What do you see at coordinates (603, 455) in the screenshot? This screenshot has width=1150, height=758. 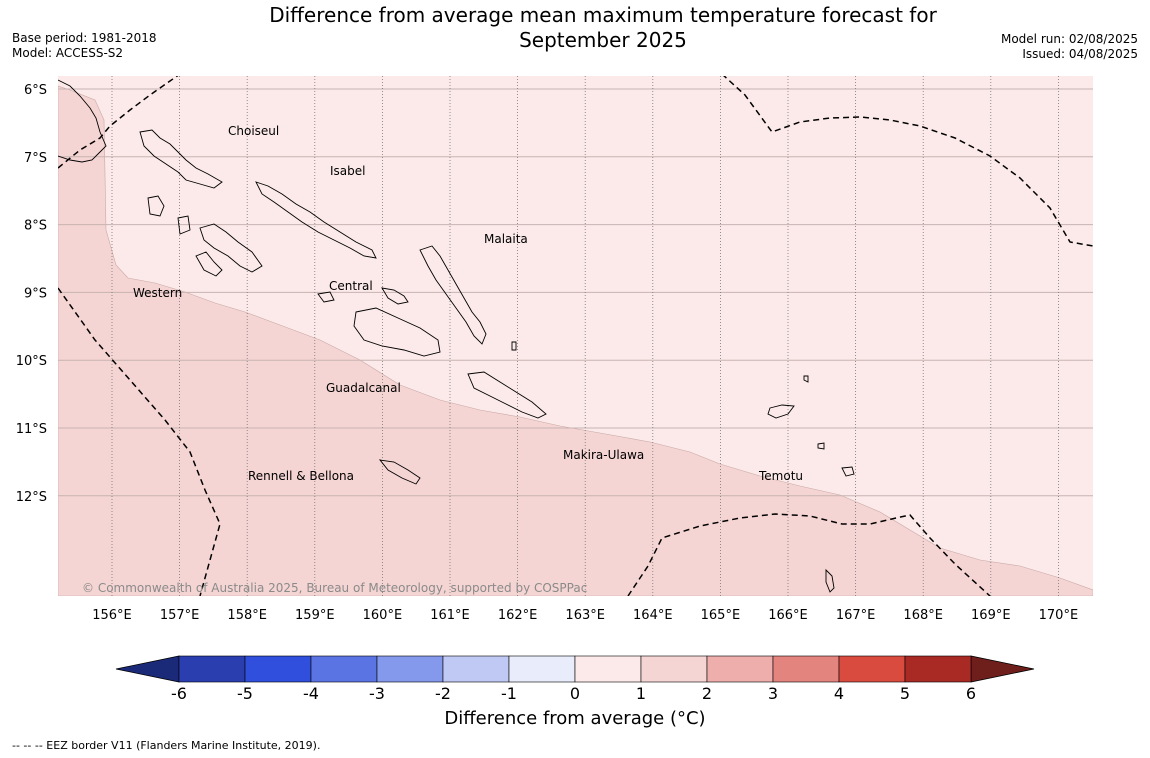 I see `place-makira-ulawa: Makira-Ulawa` at bounding box center [603, 455].